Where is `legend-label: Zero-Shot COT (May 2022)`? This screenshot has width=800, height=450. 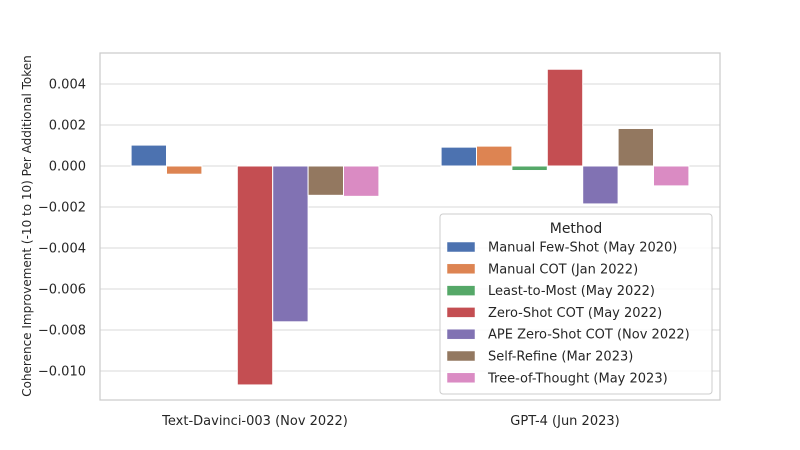
legend-label: Zero-Shot COT (May 2022) is located at coordinates (575, 313).